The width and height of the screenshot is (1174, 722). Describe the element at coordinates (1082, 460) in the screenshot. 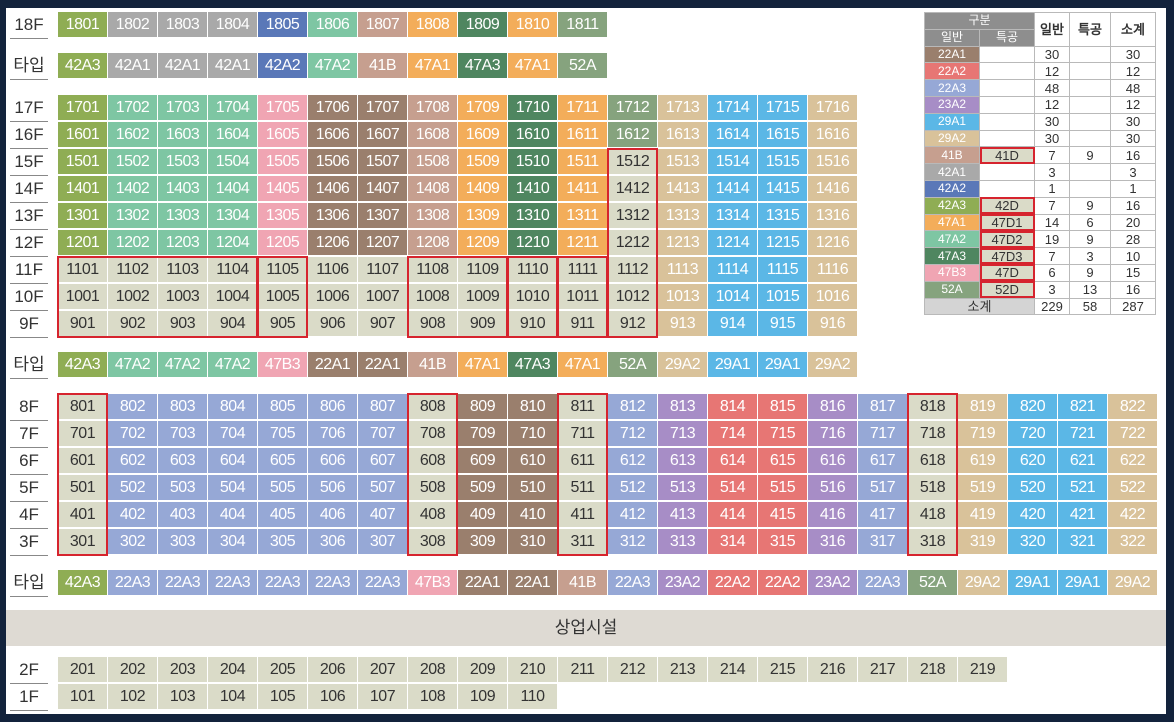

I see `unit-cell: 621` at that location.